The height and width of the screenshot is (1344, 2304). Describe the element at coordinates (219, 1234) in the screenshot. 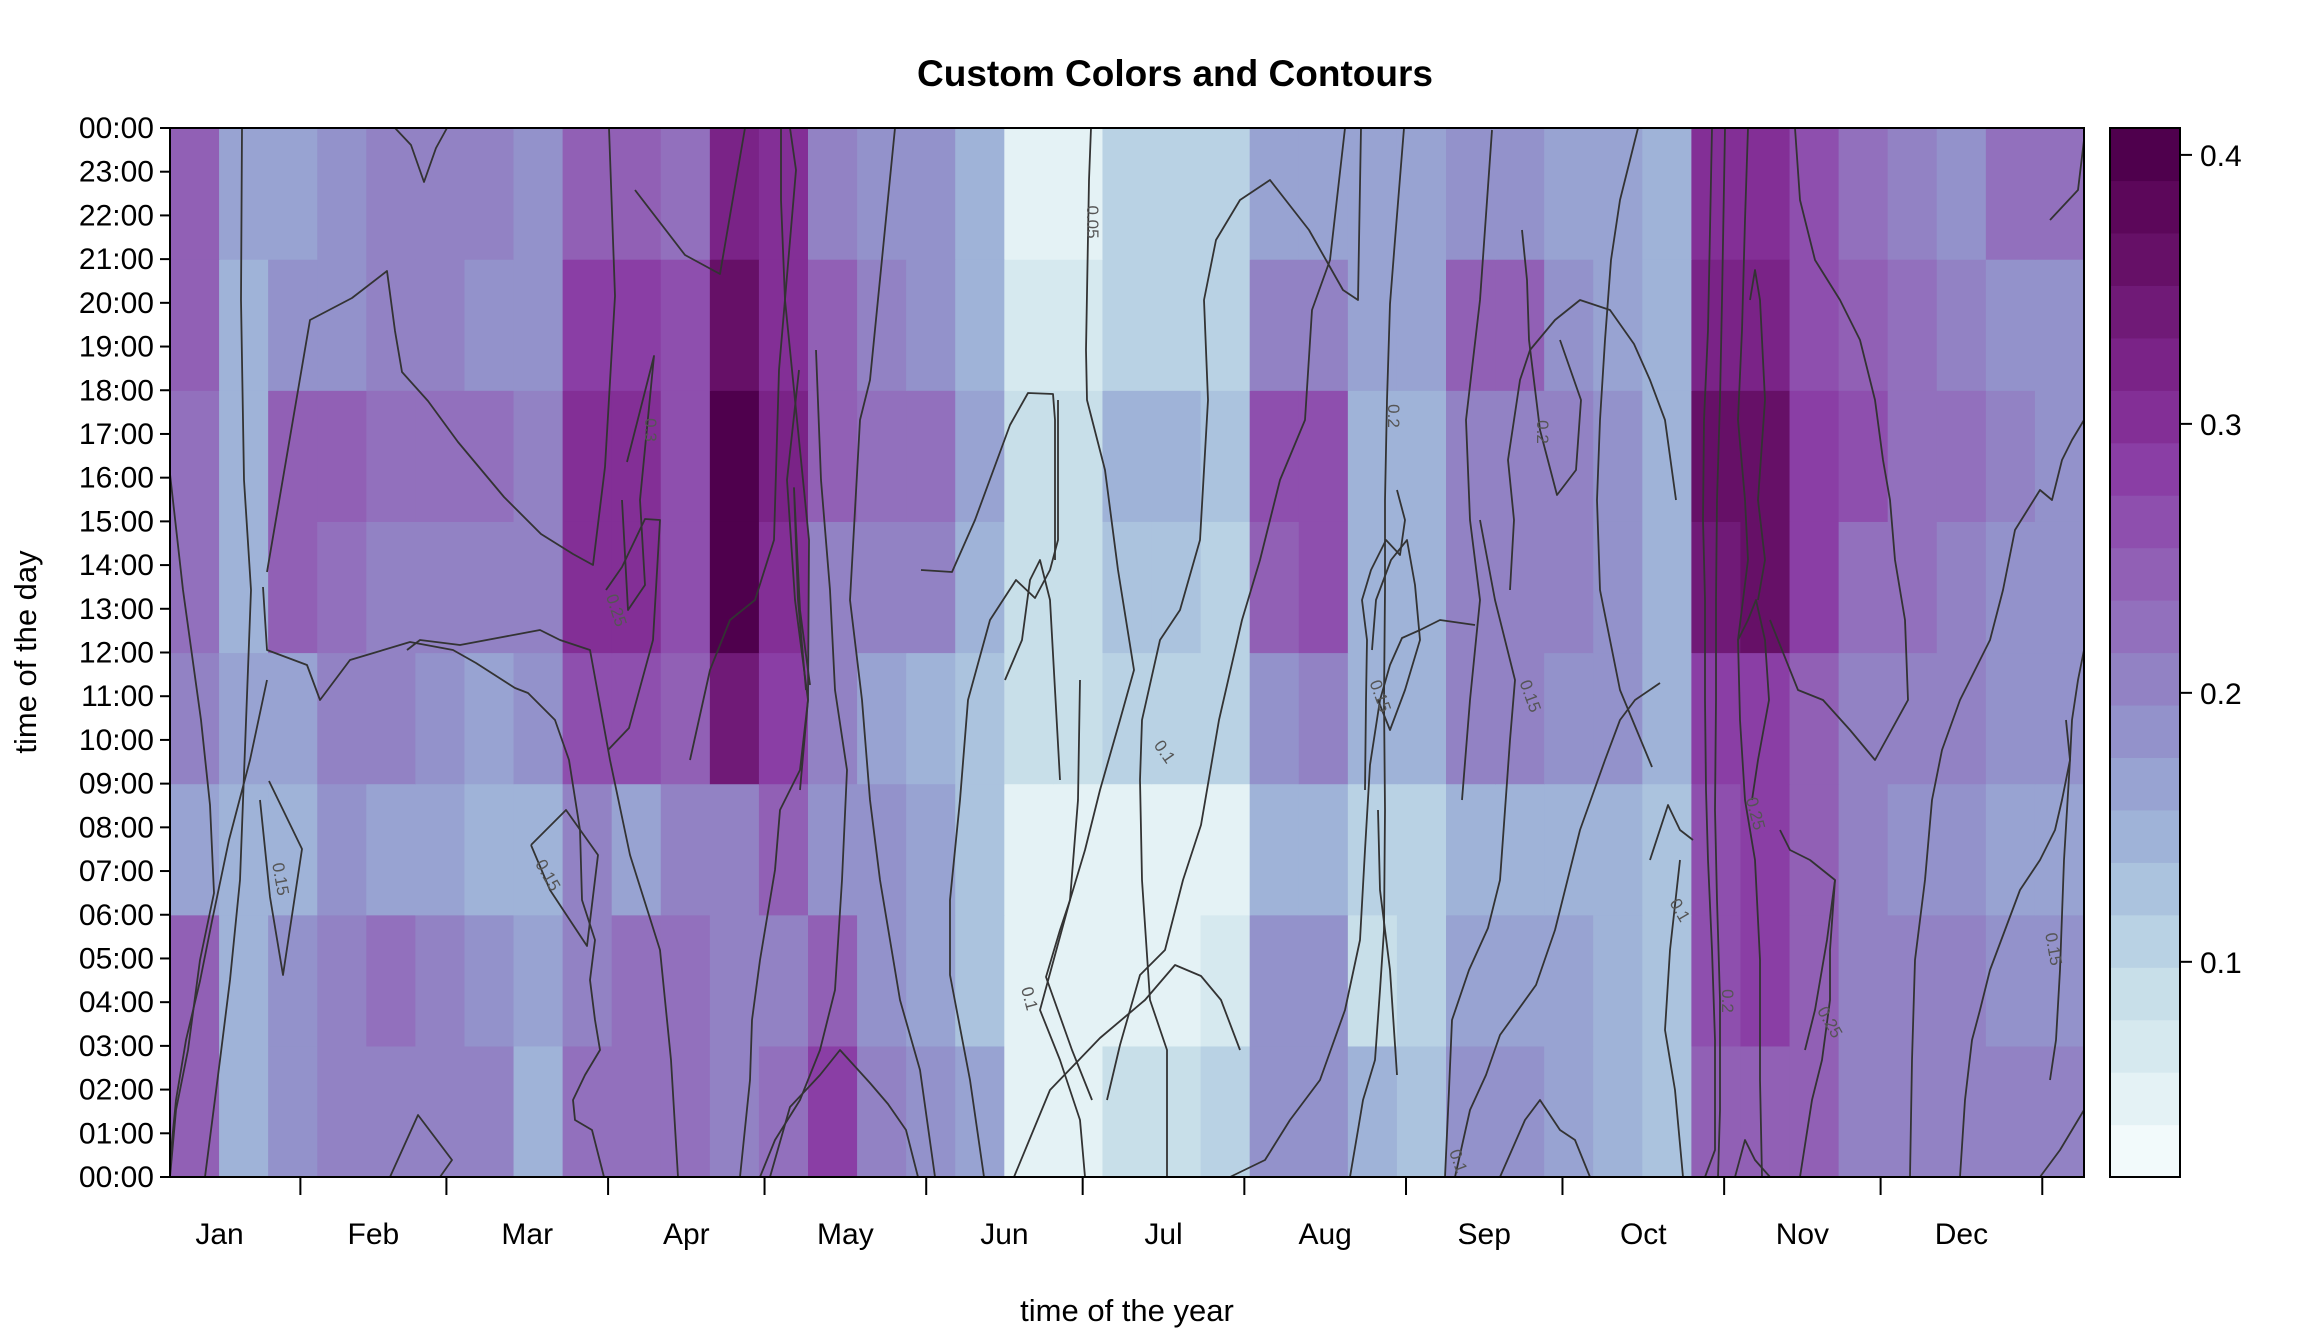

I see `x-tick-label: Jan` at that location.